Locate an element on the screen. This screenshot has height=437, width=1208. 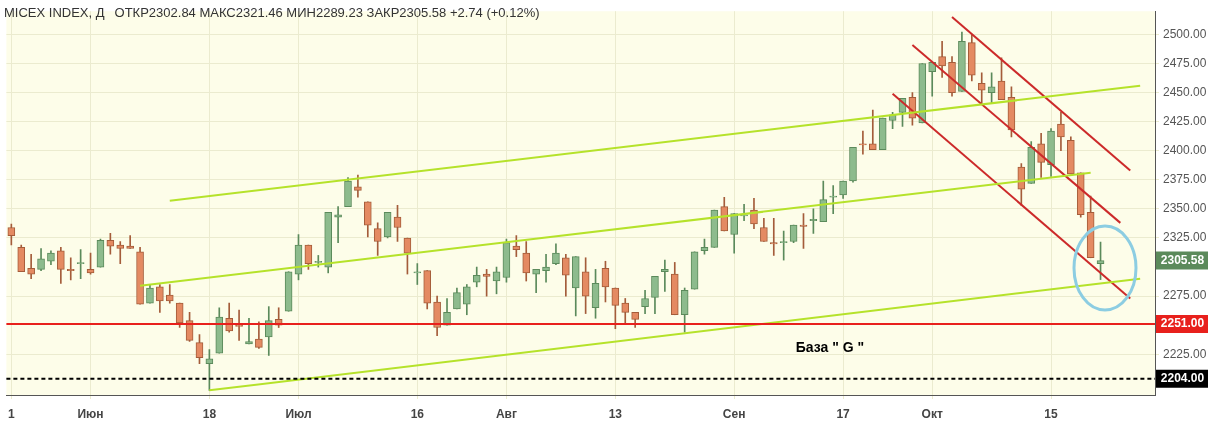
y-tick-label: 2400.00 is located at coordinates (1185, 150).